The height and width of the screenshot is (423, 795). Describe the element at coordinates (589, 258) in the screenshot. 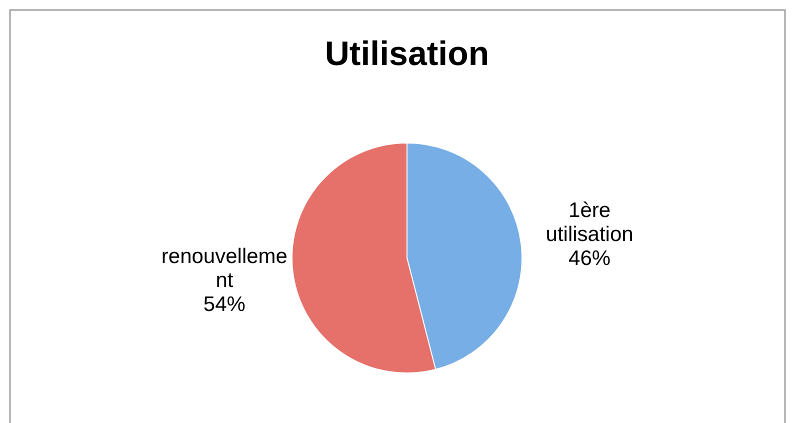

I see `data-label: 46%` at that location.